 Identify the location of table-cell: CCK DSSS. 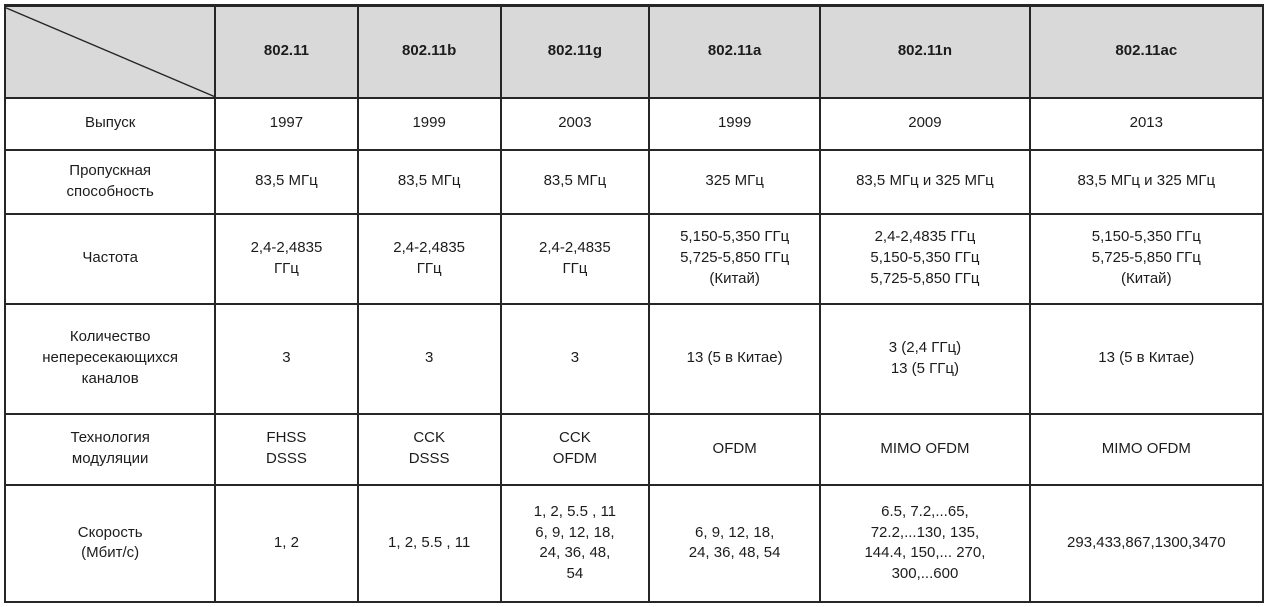
(429, 449).